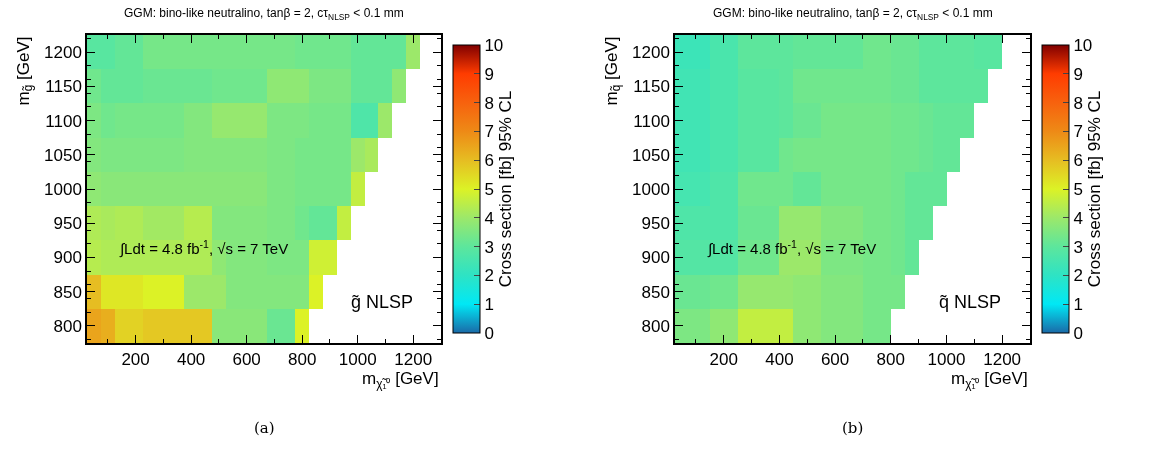 This screenshot has width=1149, height=457. What do you see at coordinates (264, 428) in the screenshot?
I see `text: (a)` at bounding box center [264, 428].